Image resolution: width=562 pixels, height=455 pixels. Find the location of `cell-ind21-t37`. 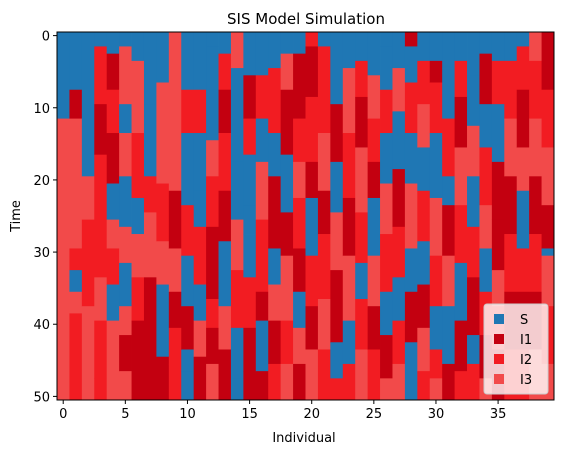

cell-ind21-t37 is located at coordinates (324, 324).